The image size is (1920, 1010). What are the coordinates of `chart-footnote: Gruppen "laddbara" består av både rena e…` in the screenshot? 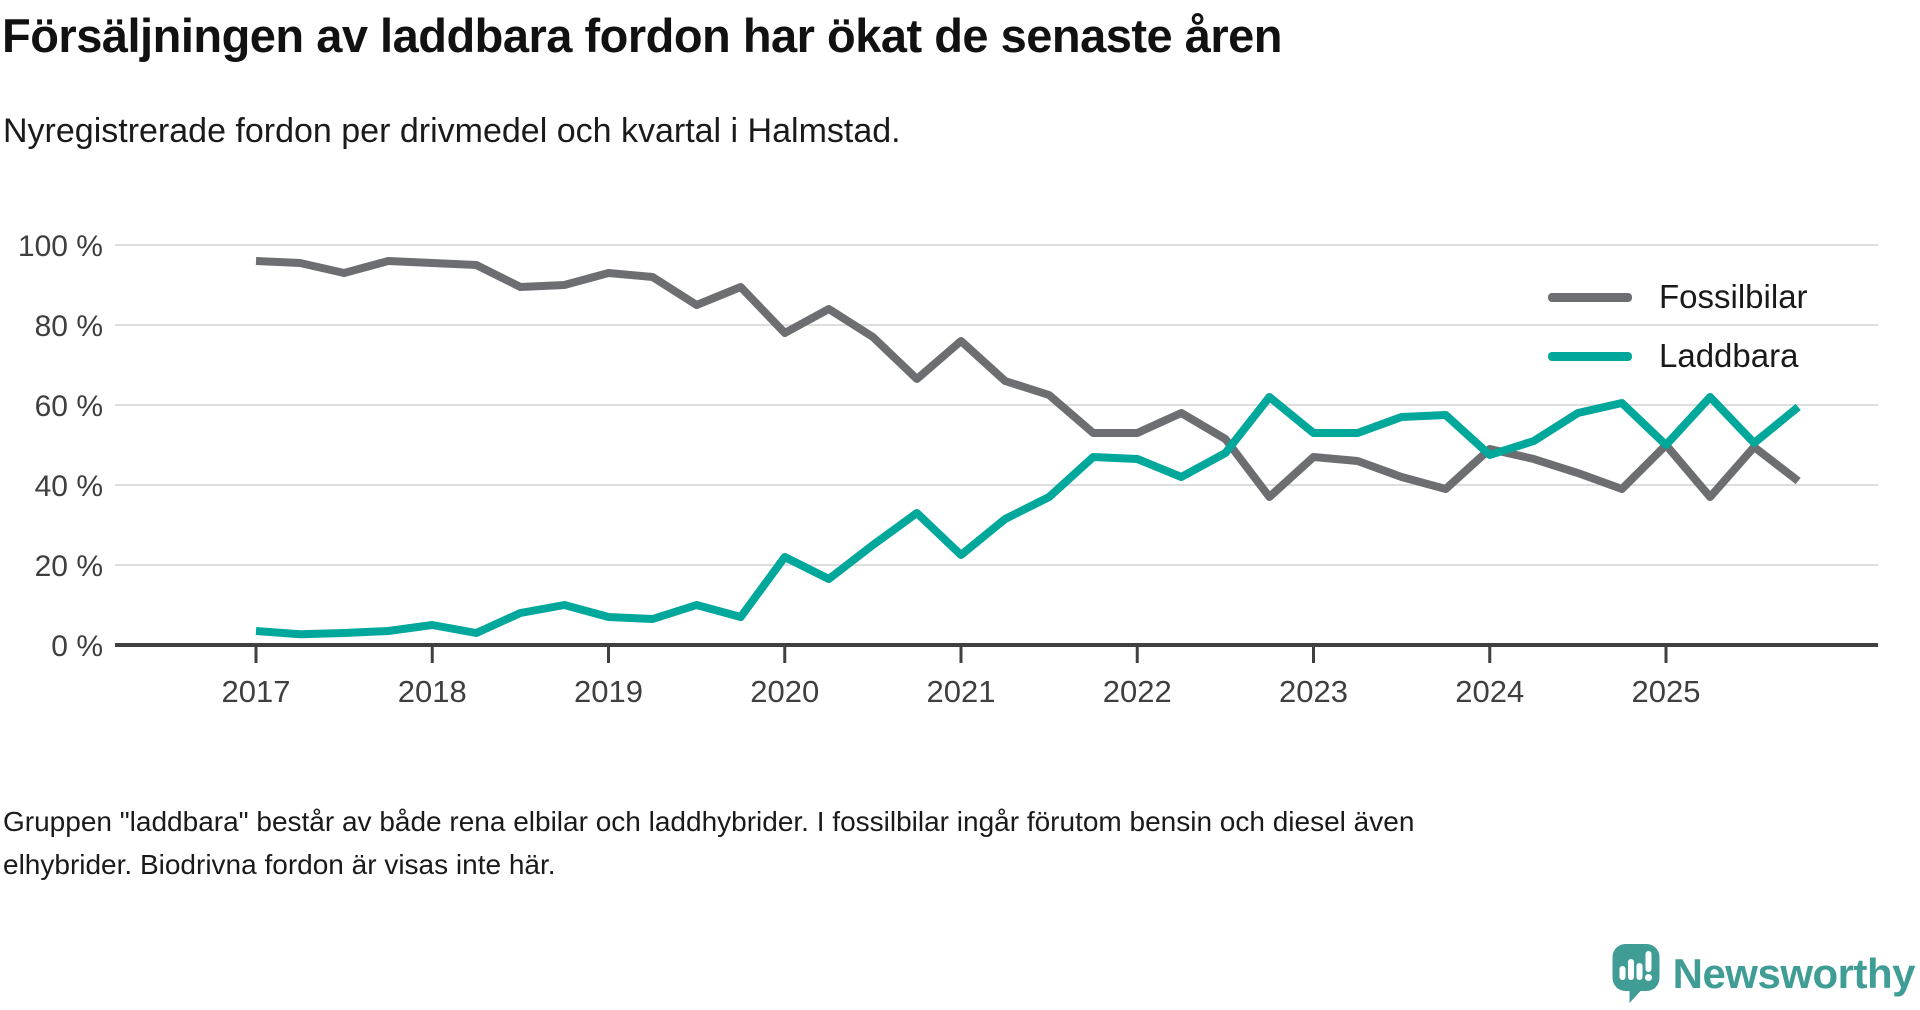 It's located at (708, 843).